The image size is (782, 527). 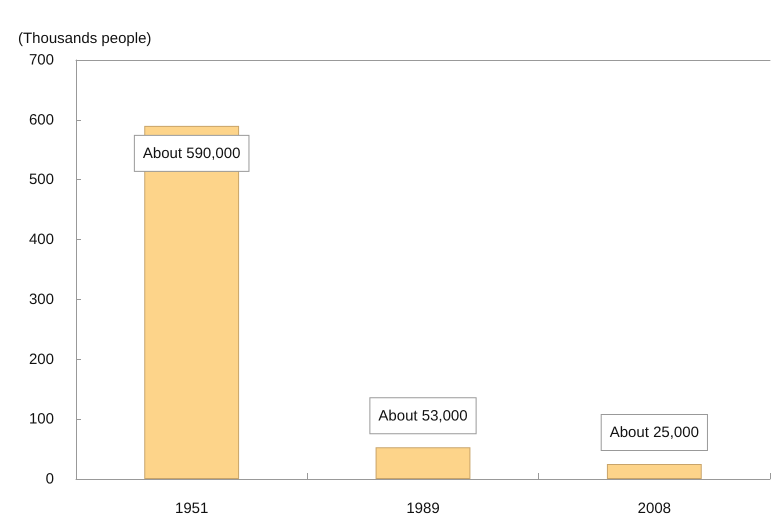 I want to click on y-tick-label: 100, so click(x=41, y=419).